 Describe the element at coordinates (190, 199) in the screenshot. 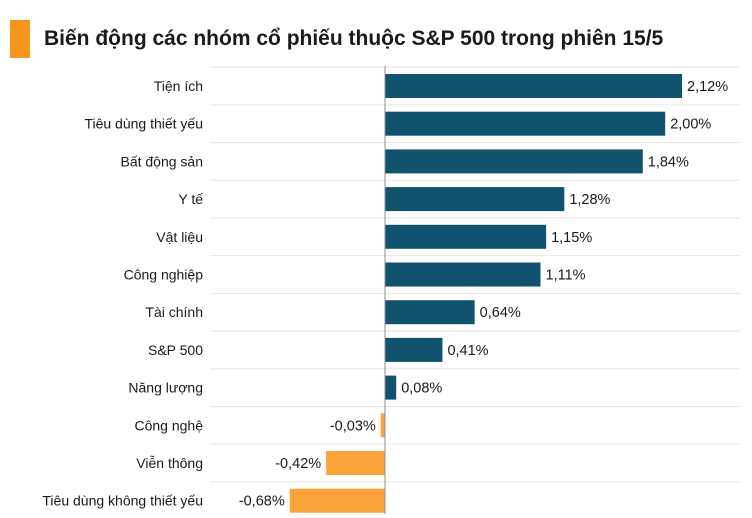

I see `category-label: Y tế` at that location.